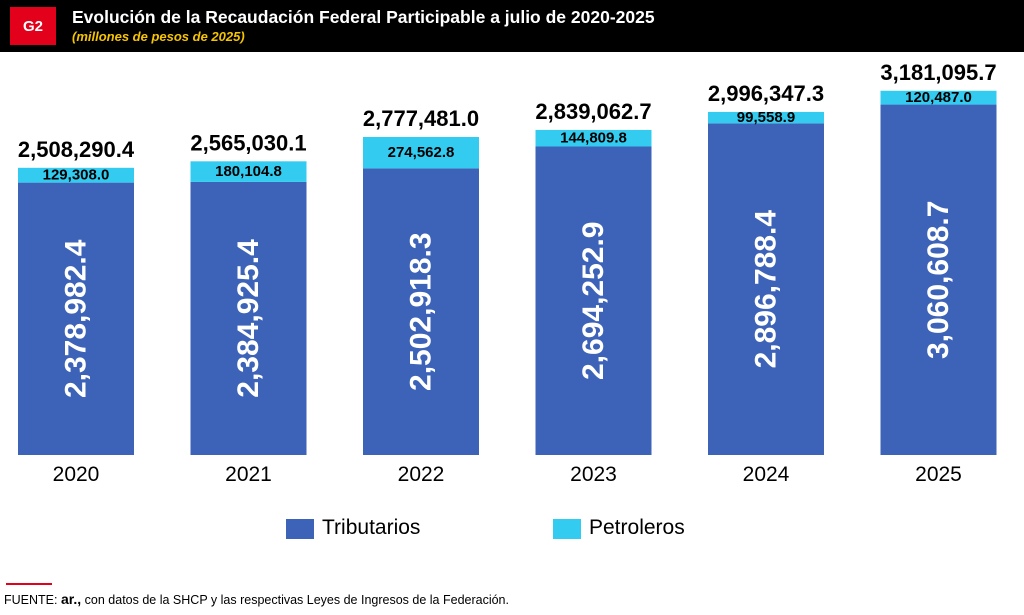  I want to click on source-prefix: FUENTE:, so click(32, 600).